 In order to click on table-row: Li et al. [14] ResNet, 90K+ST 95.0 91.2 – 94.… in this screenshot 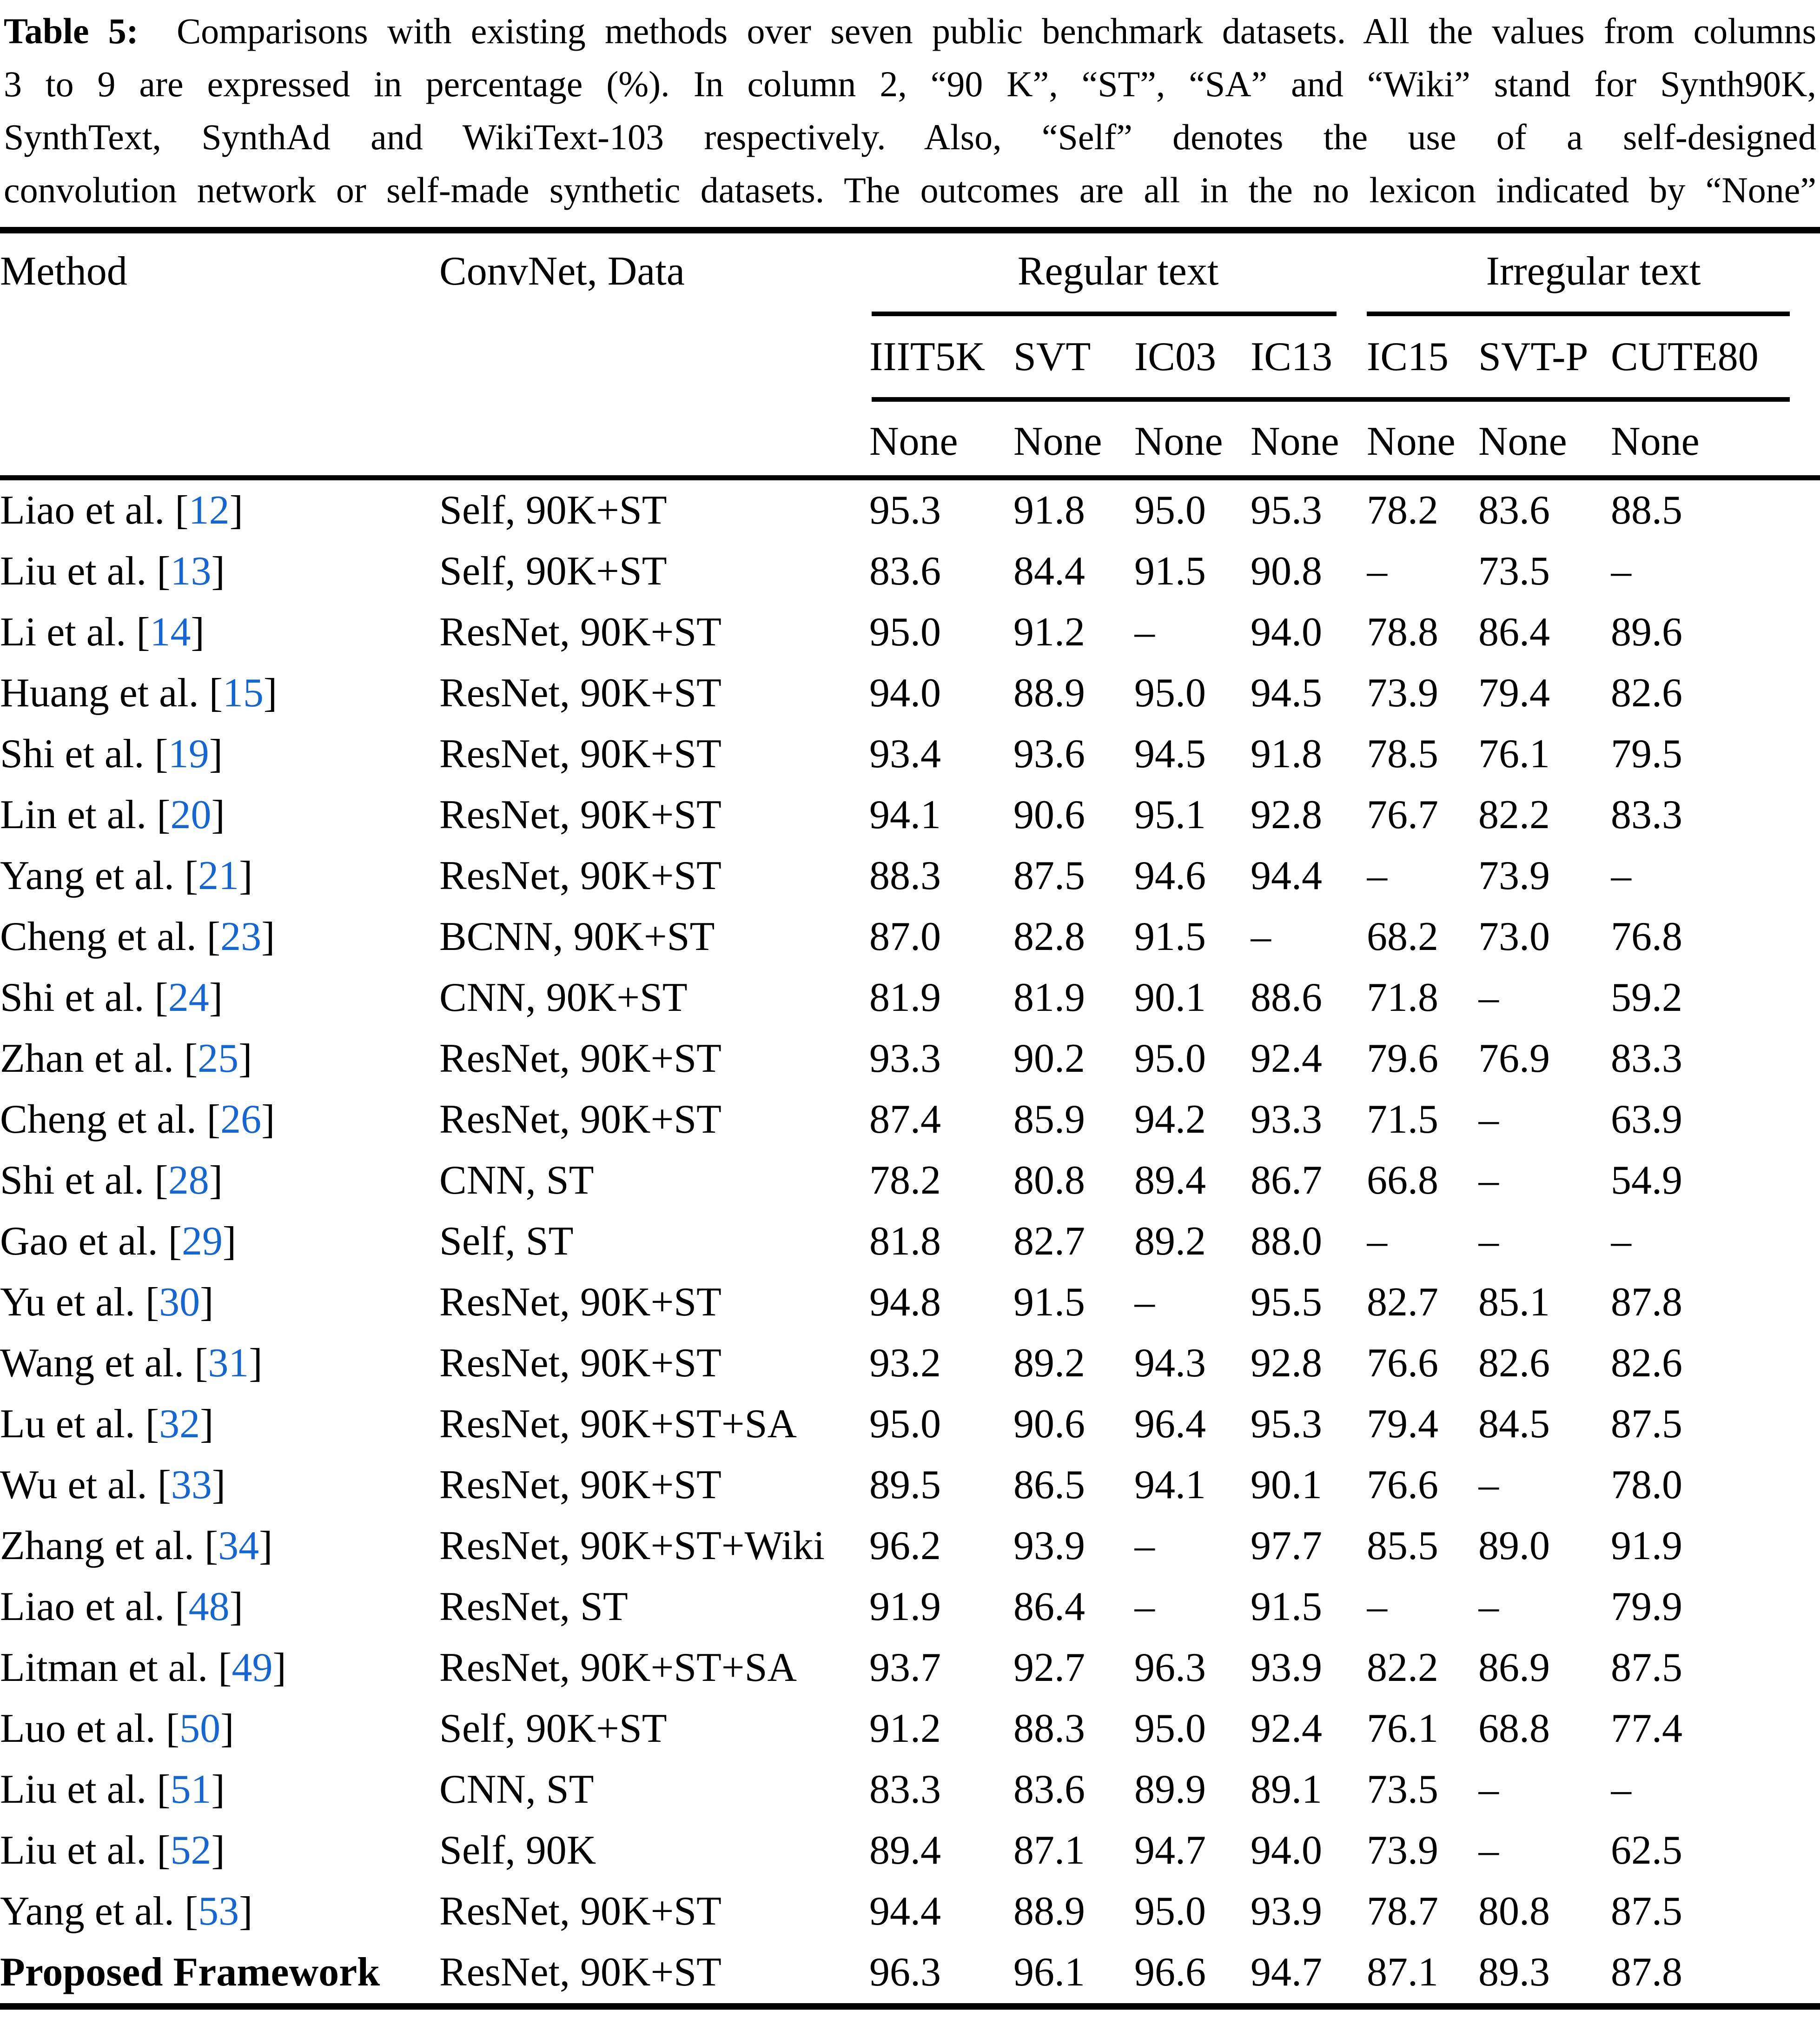, I will do `click(910, 632)`.